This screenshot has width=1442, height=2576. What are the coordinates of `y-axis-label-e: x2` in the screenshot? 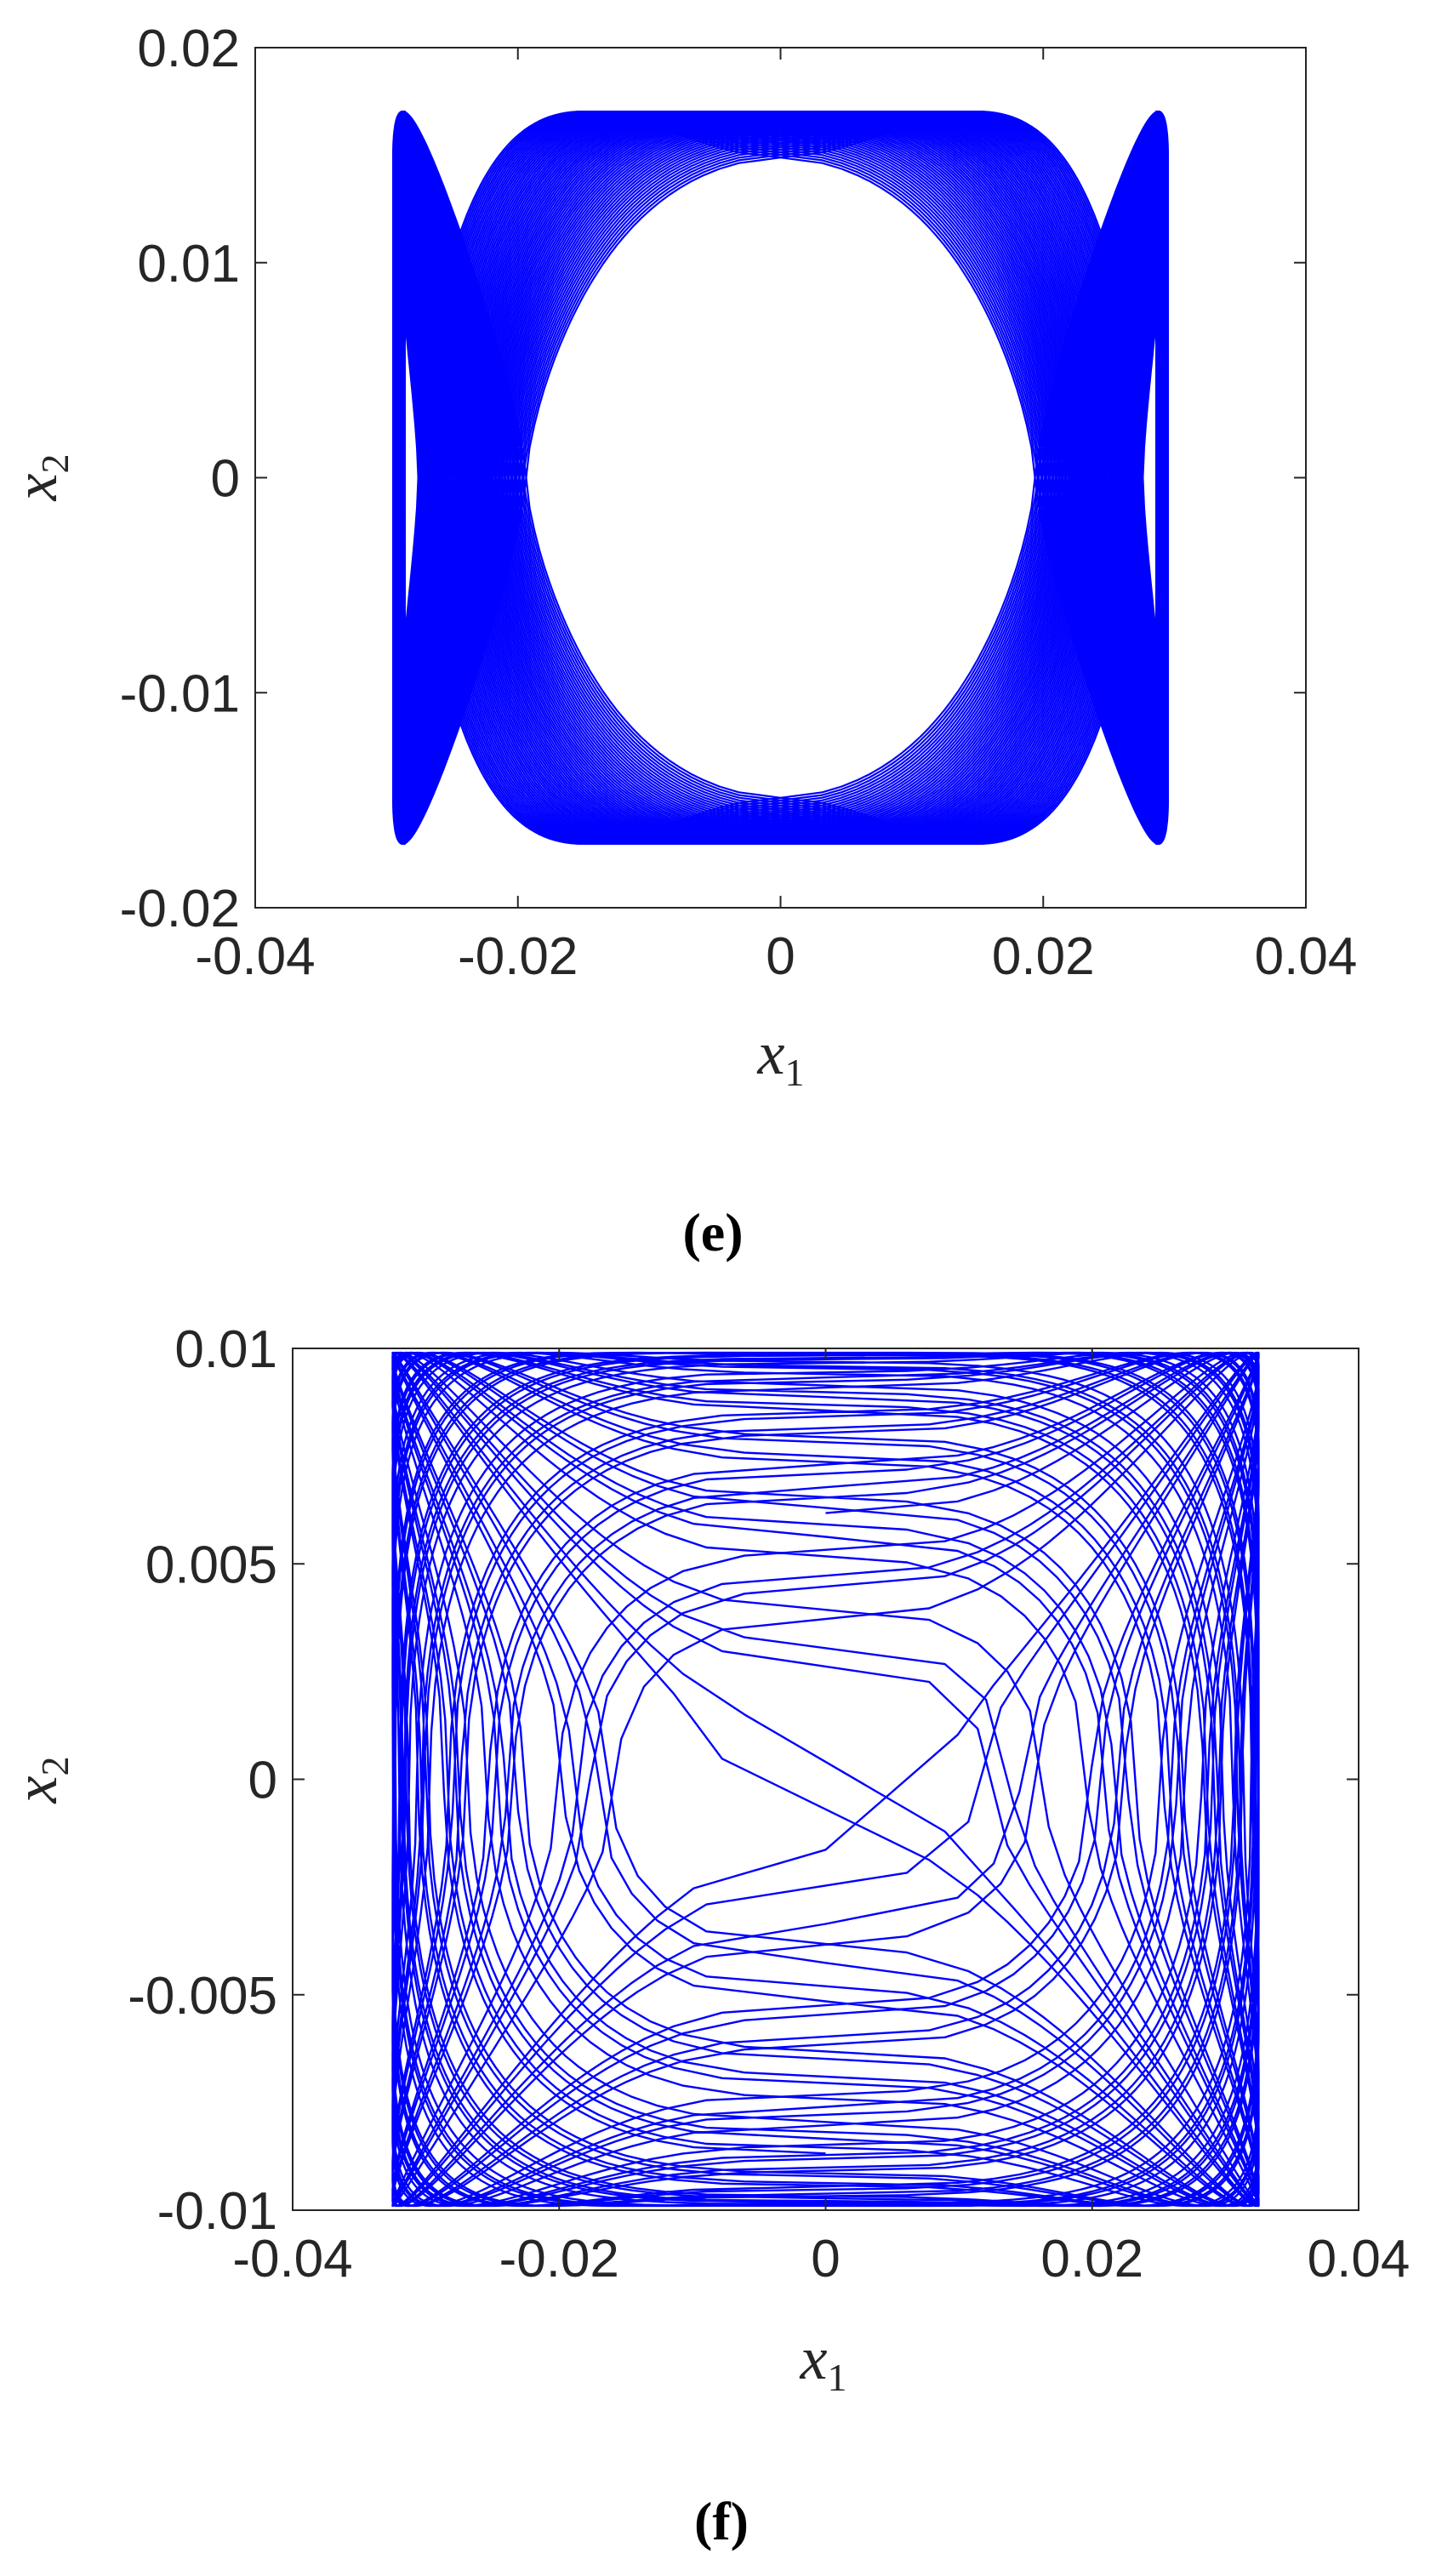 It's located at (39, 478).